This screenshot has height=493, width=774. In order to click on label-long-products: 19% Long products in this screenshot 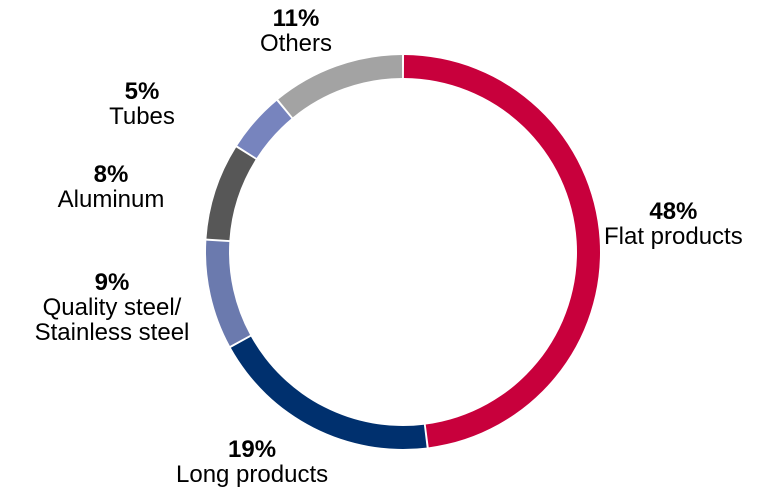, I will do `click(252, 462)`.